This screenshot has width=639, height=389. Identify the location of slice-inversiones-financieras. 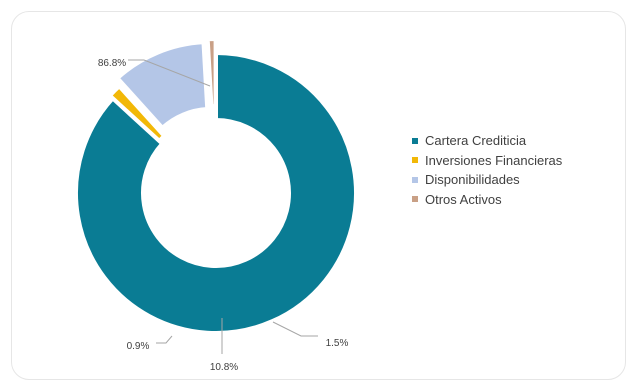
(137, 113).